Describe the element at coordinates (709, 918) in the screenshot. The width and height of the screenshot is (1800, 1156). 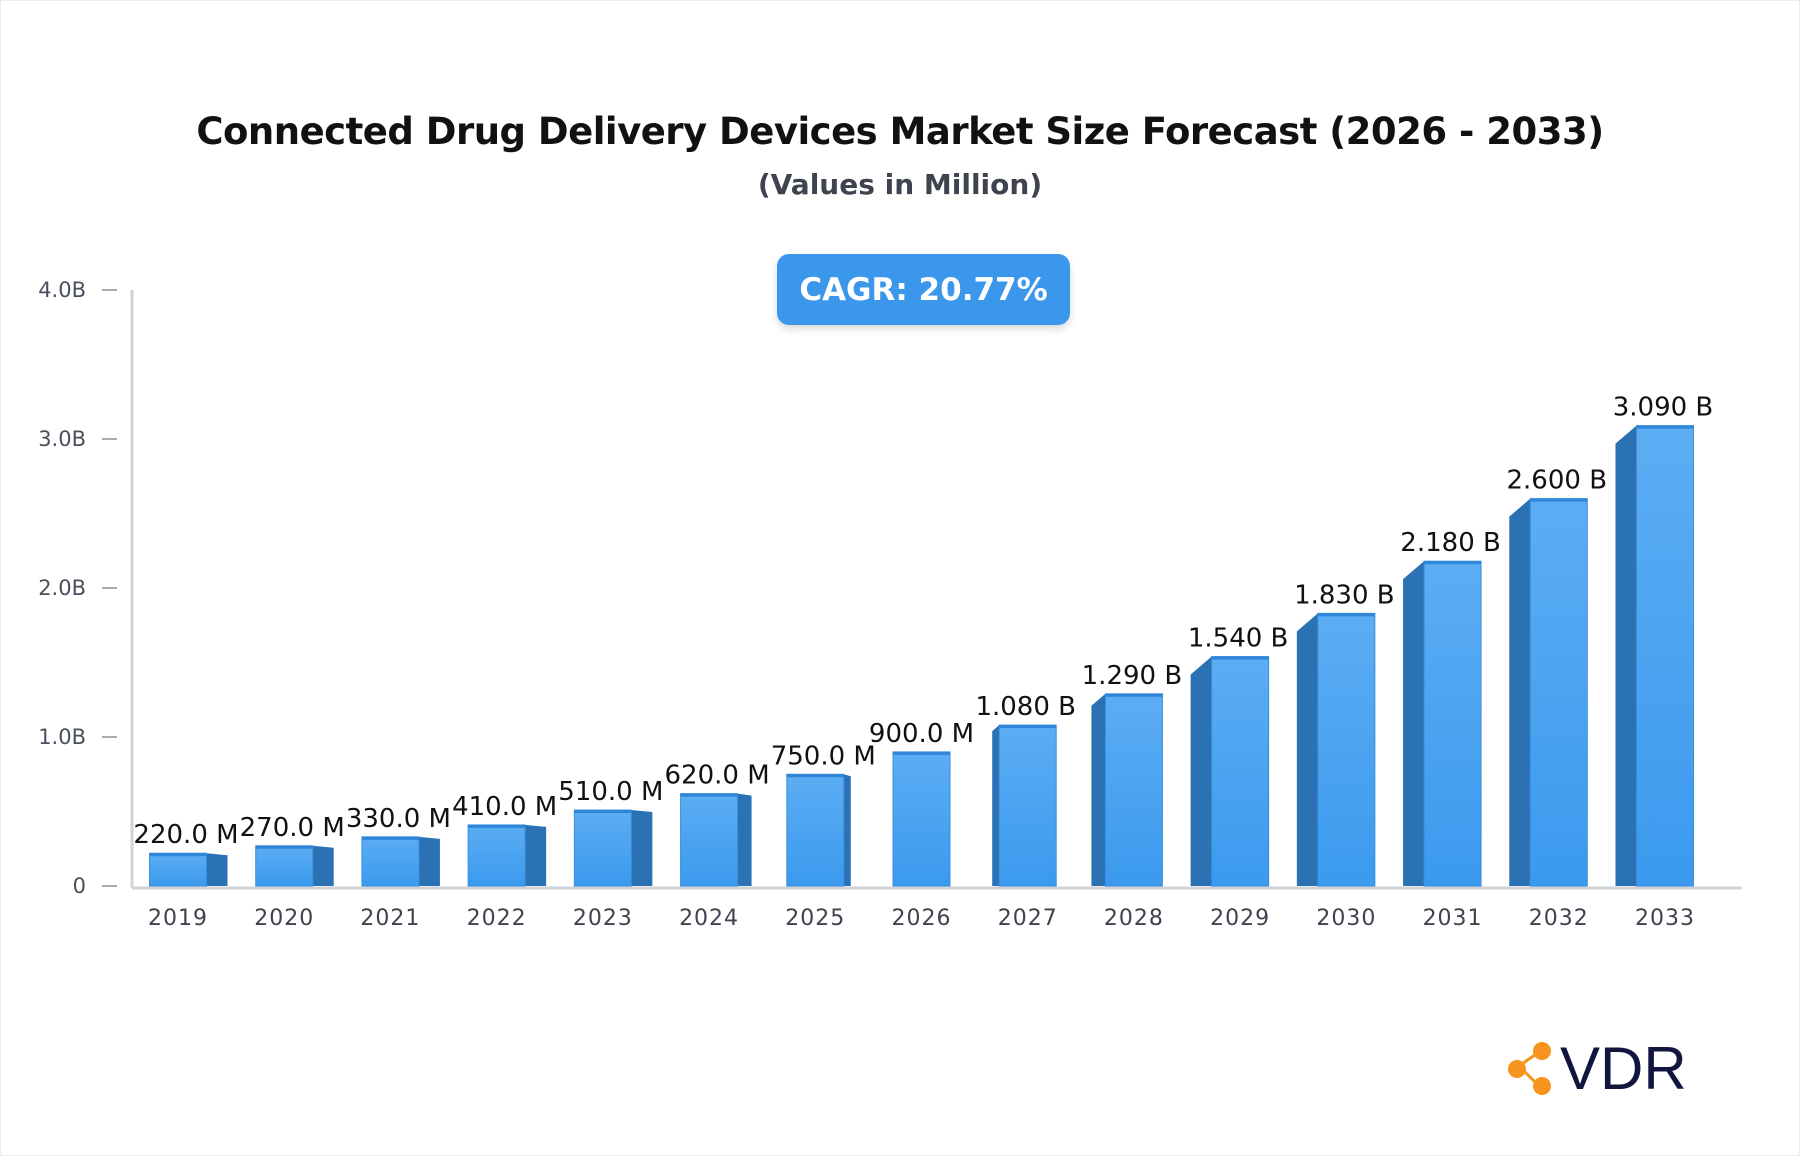
I see `x-tick-label: 2024` at that location.